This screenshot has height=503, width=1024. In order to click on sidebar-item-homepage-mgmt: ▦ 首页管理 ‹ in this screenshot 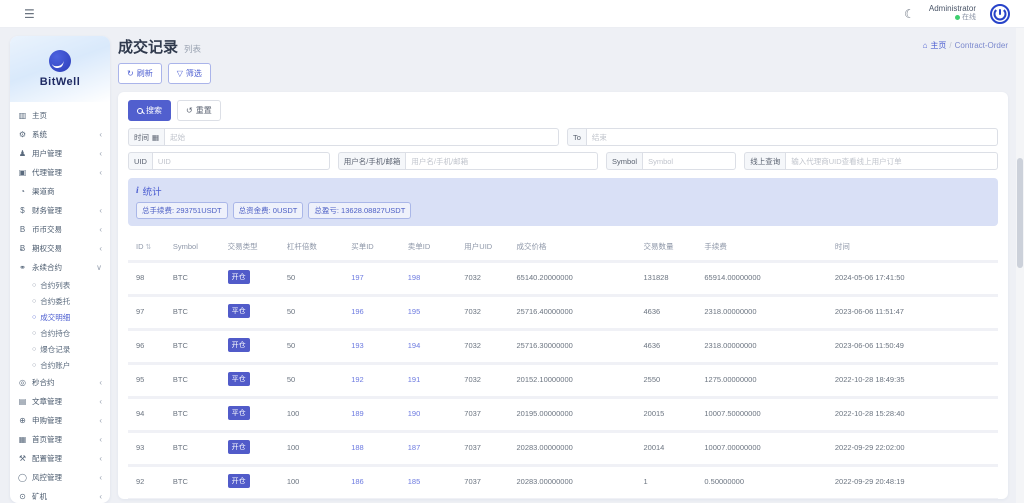, I will do `click(60, 439)`.